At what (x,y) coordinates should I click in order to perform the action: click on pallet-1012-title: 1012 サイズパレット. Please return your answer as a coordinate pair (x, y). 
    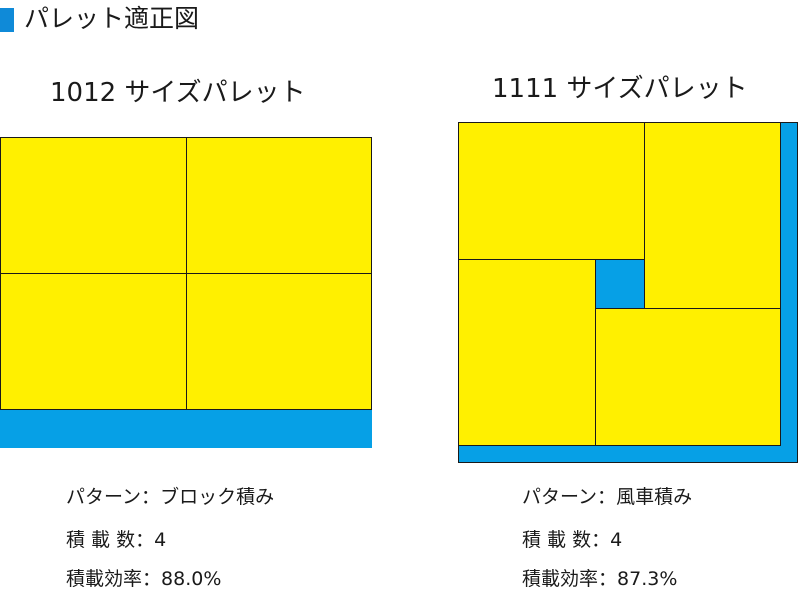
    Looking at the image, I should click on (178, 93).